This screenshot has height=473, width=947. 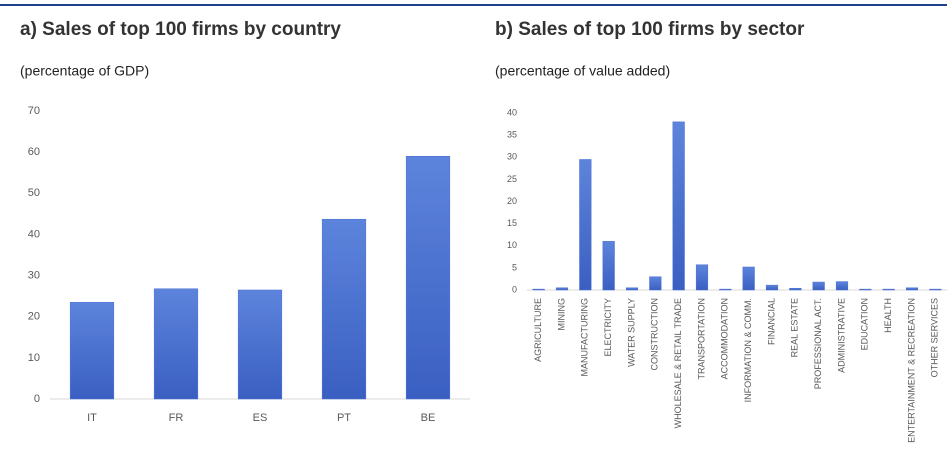 I want to click on x-tick-label: WHOLESALE & RETAIL TRADE, so click(x=678, y=363).